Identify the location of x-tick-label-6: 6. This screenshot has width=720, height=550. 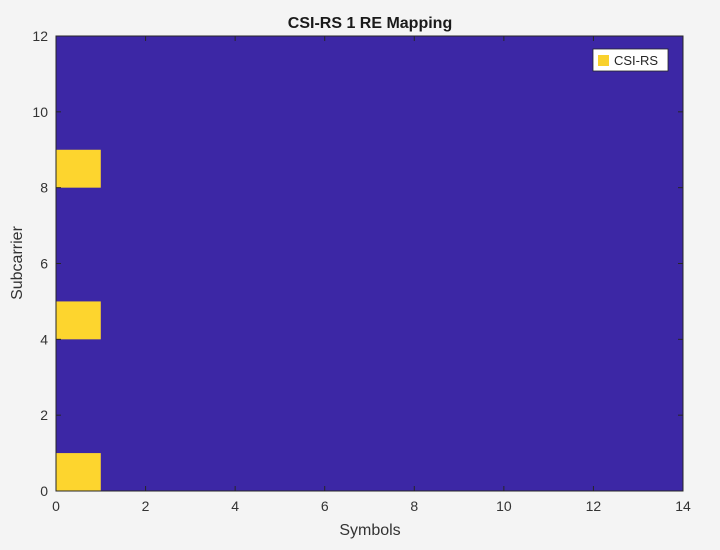
(325, 506).